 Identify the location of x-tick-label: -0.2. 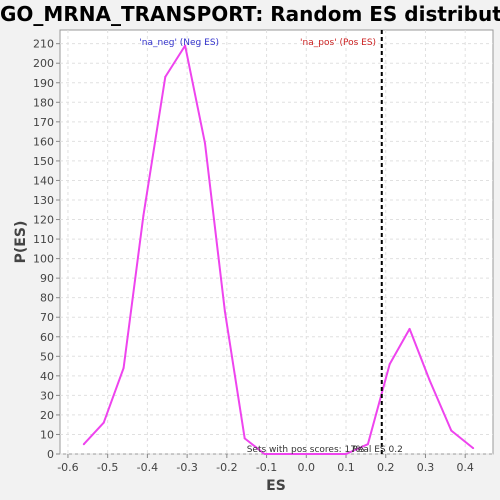
(226, 467).